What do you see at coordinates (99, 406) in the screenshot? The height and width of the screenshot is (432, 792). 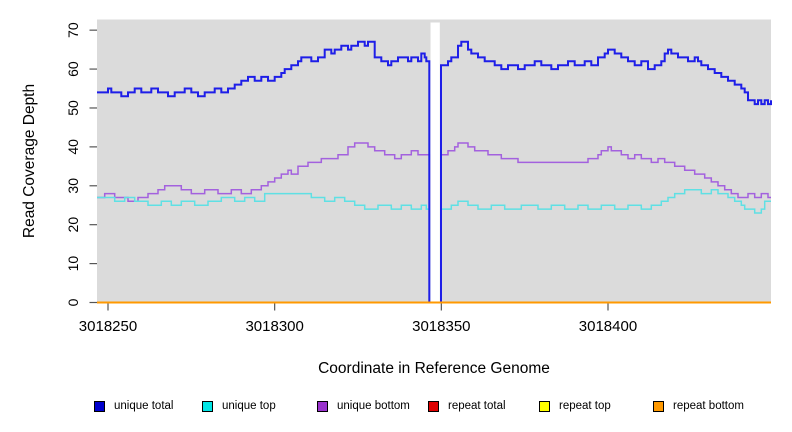 I see `legend-swatch-unique-total-icon` at bounding box center [99, 406].